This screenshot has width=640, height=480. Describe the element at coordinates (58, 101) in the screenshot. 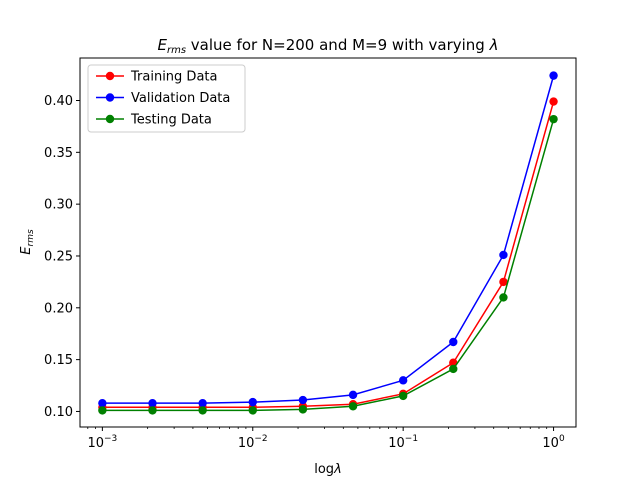

I see `y-tick-label: 0.40` at that location.